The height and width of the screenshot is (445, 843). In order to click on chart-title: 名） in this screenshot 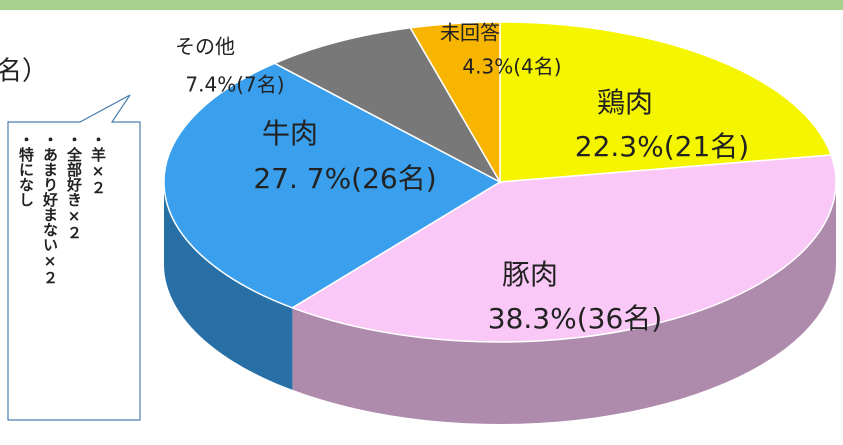, I will do `click(24, 72)`.